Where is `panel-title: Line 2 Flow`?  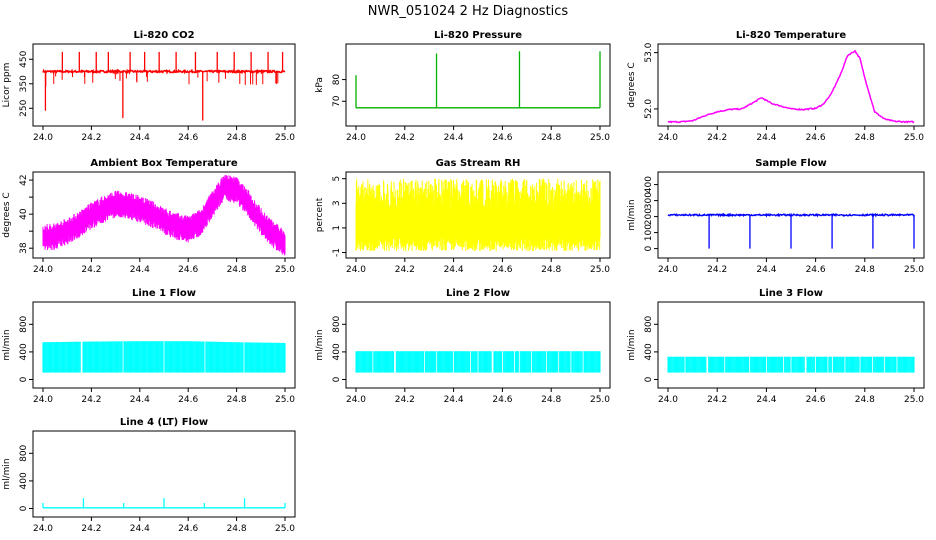
panel-title: Line 2 Flow is located at coordinates (478, 293).